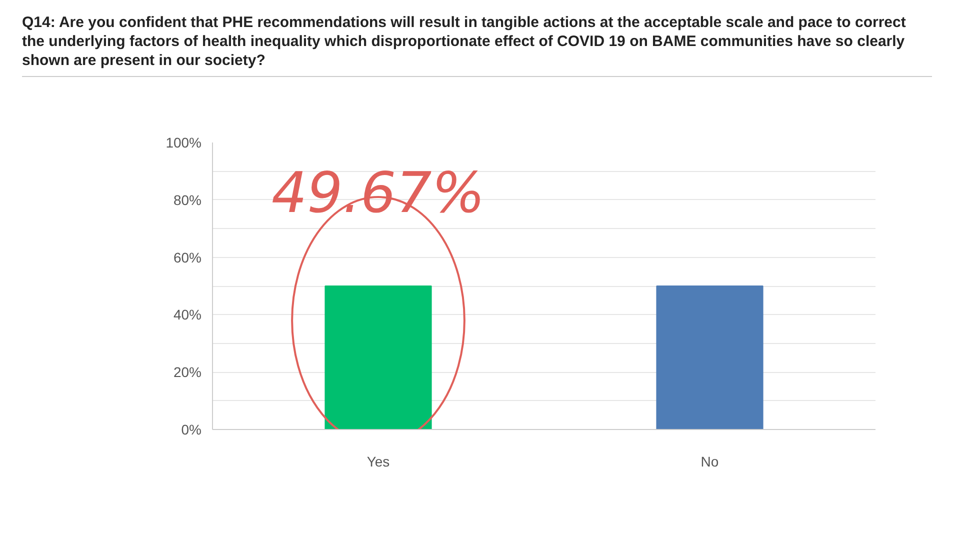  What do you see at coordinates (709, 462) in the screenshot?
I see `x-tick-label: No` at bounding box center [709, 462].